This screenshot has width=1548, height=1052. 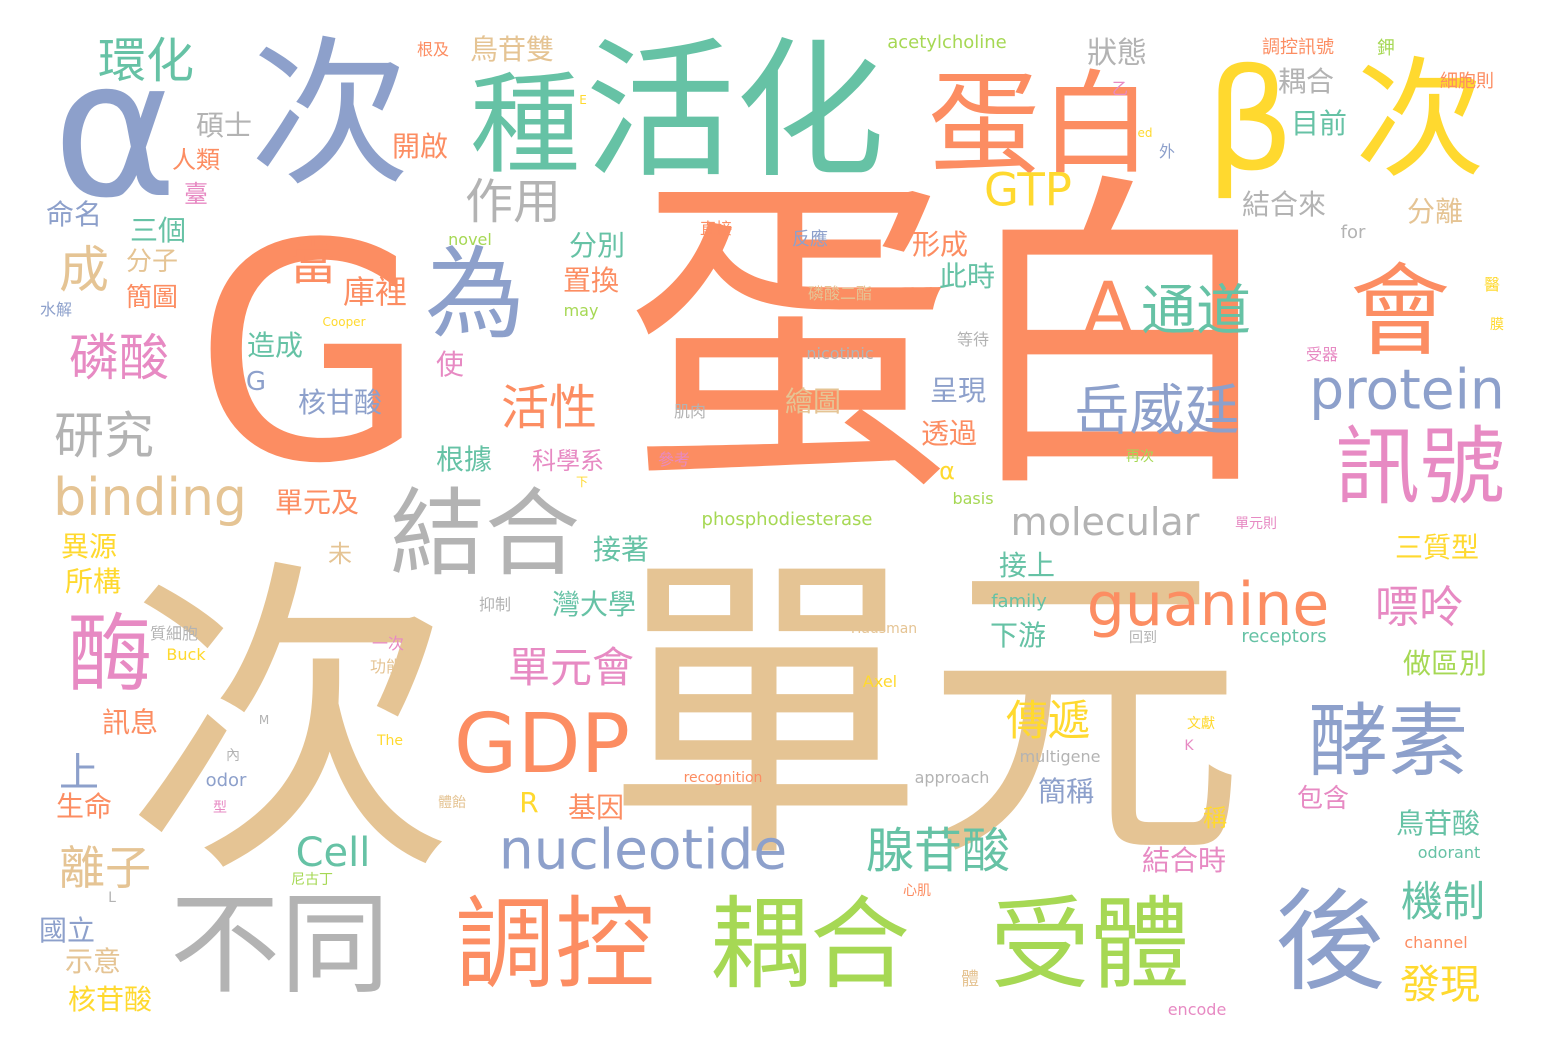 I want to click on cloud-word: 呈現, so click(x=958, y=390).